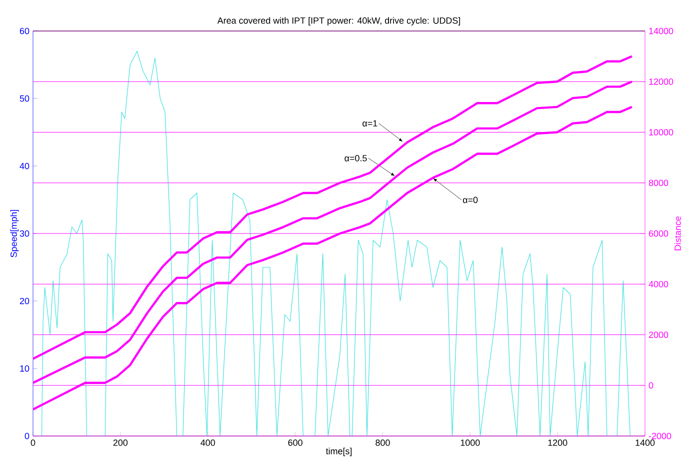  I want to click on y-tick-label: 10, so click(25, 368).